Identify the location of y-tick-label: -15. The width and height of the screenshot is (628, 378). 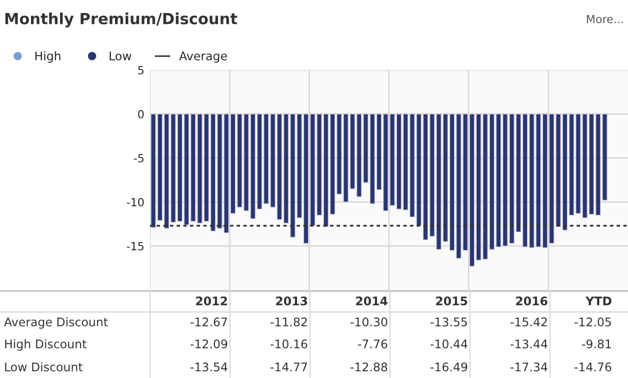
(135, 246).